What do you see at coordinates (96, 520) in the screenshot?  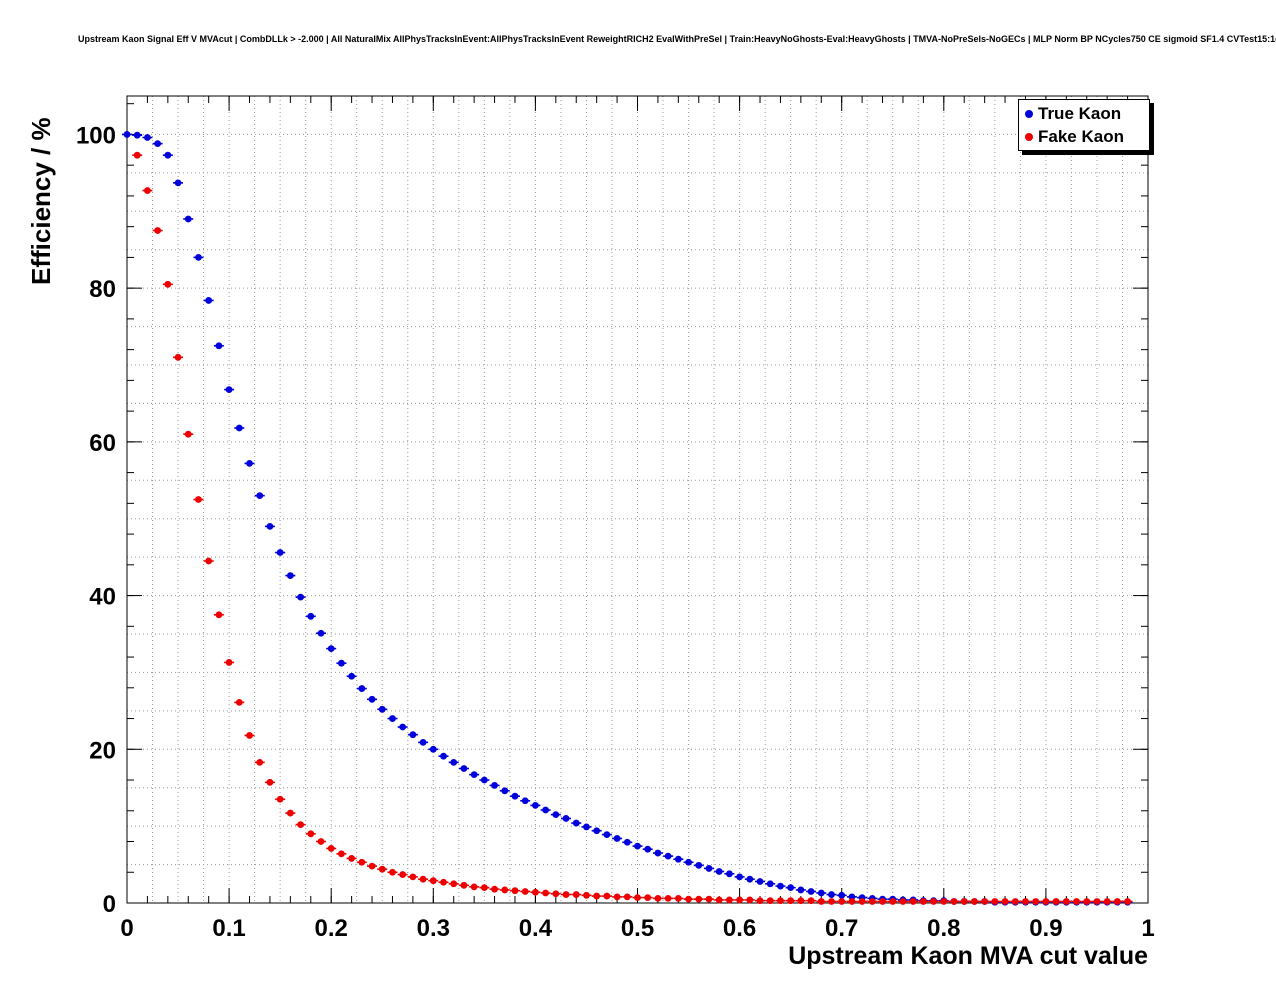 I see `y-tick-labels: 0 20 40 60 80 100` at bounding box center [96, 520].